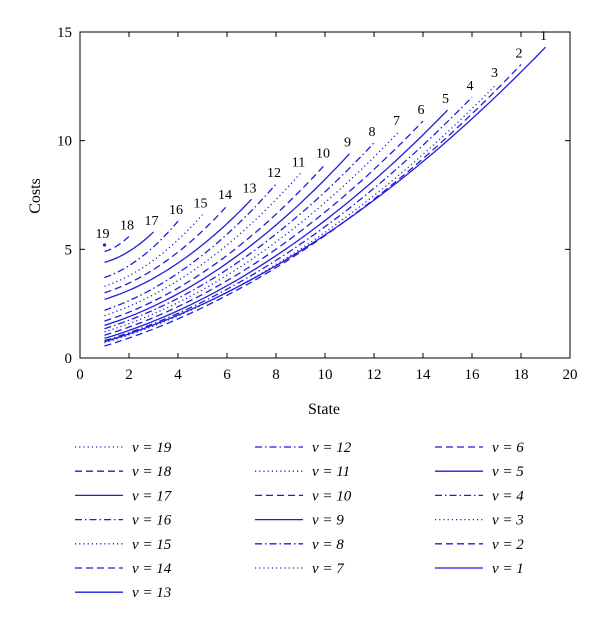 This screenshot has width=600, height=626. What do you see at coordinates (225, 195) in the screenshot?
I see `series-14-end-label: 14` at bounding box center [225, 195].